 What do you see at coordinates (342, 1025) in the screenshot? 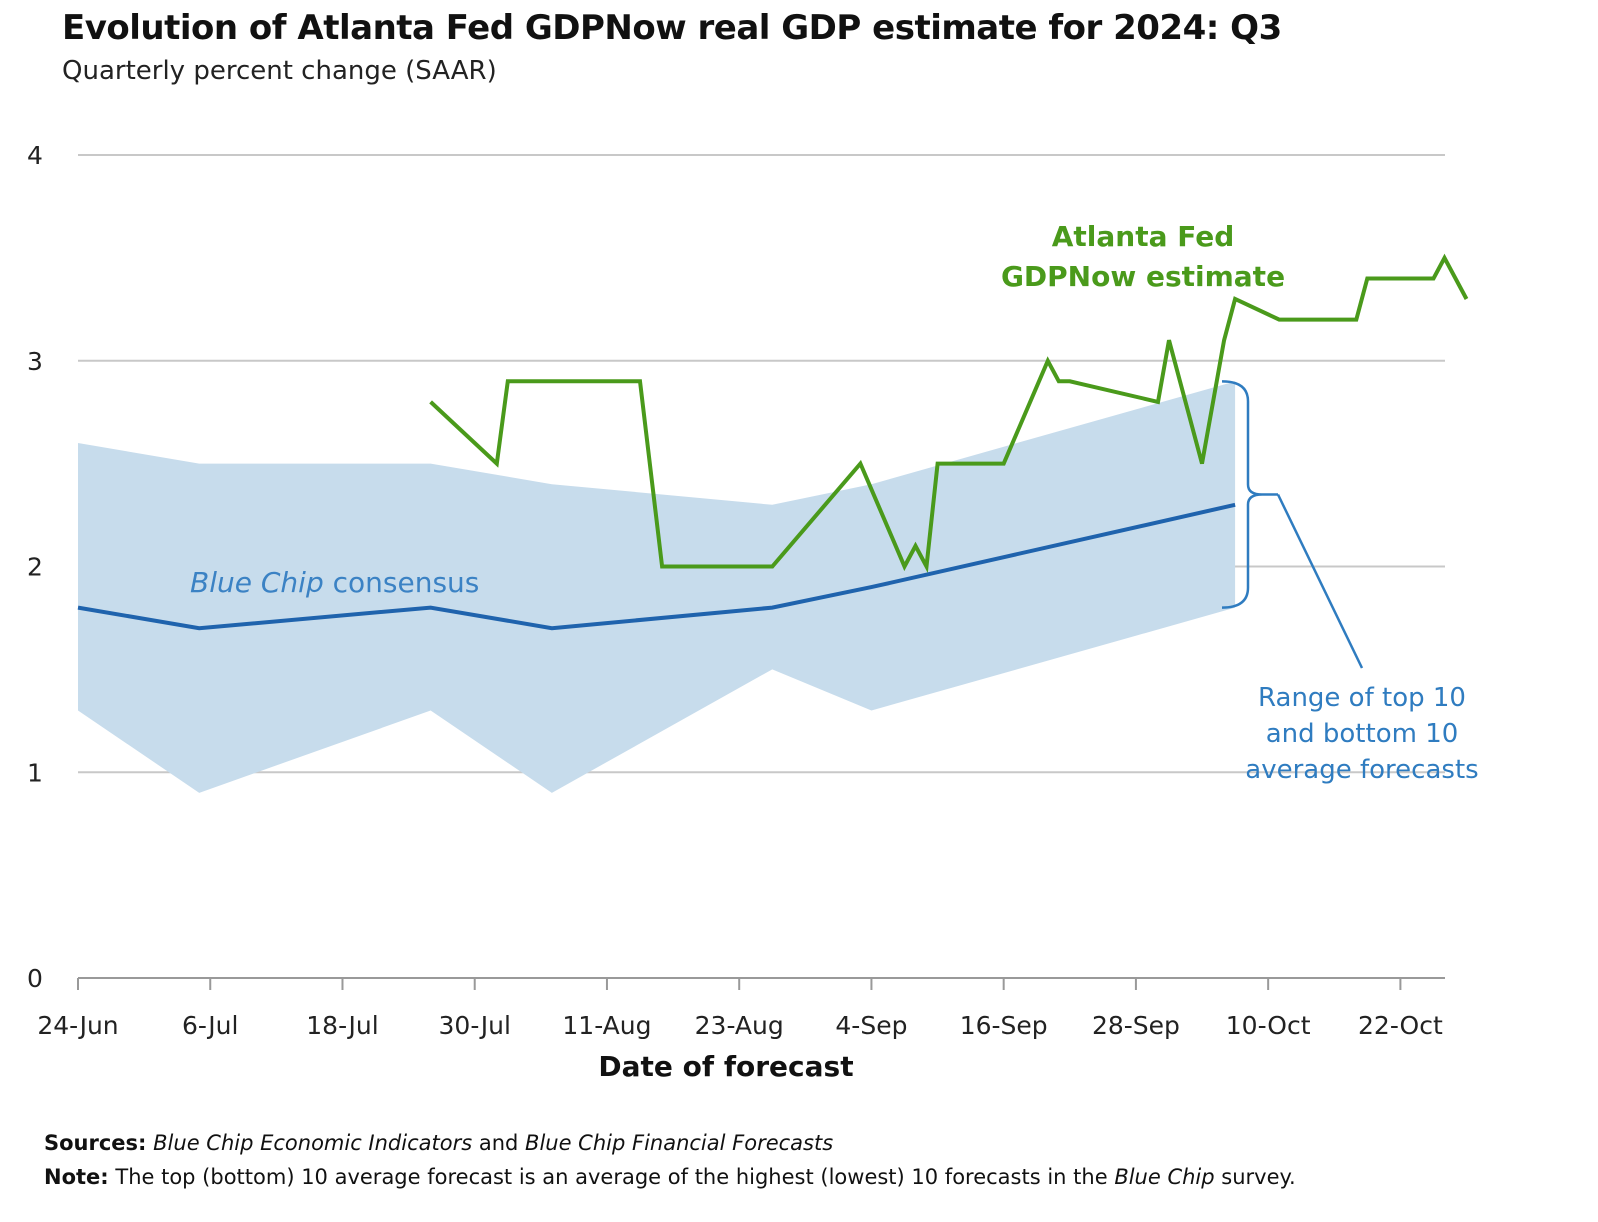
I see `x-tick-label-2: 18-Jul` at bounding box center [342, 1025].